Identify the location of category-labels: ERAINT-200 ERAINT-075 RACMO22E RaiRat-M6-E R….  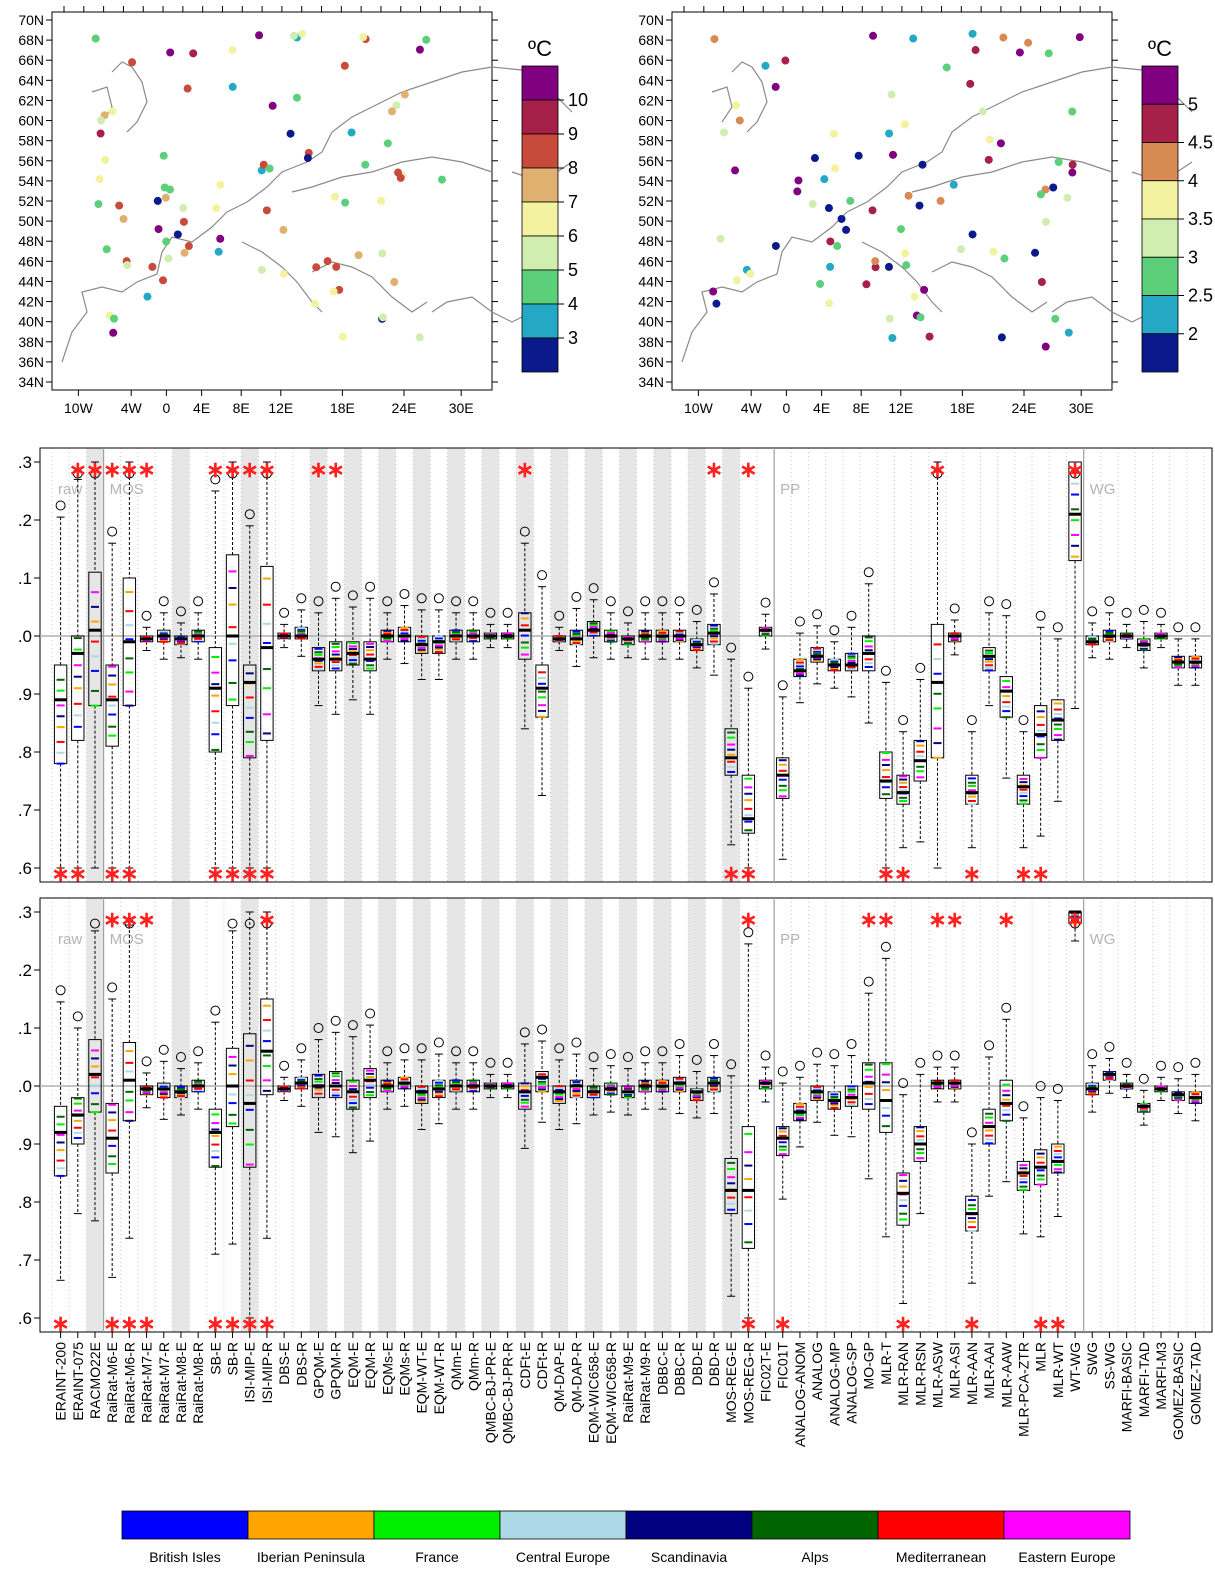
(628, 1389).